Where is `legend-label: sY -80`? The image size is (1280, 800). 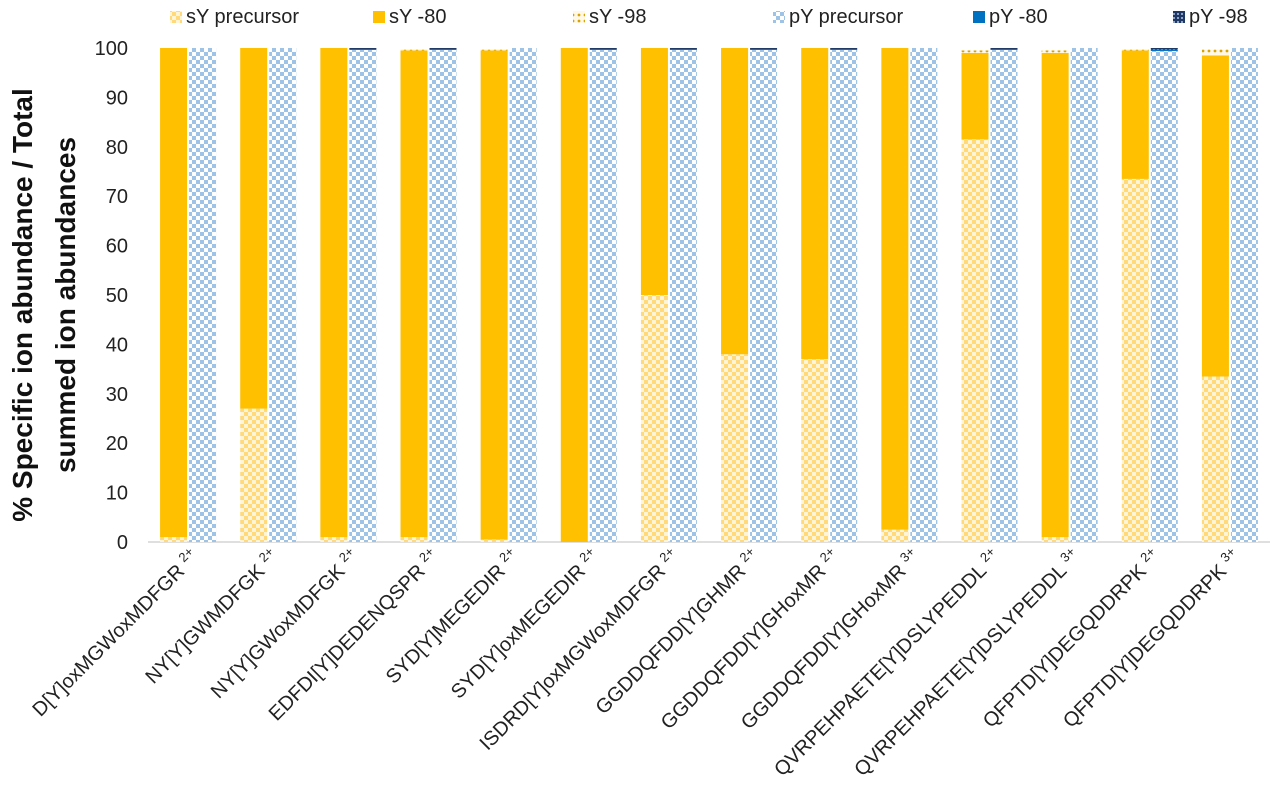
legend-label: sY -80 is located at coordinates (417, 17).